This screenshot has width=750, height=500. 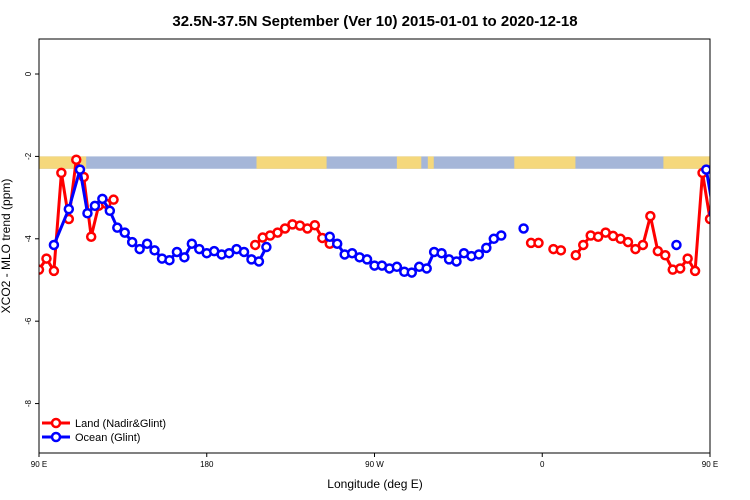 I want to click on y-tick-label-2: -4, so click(x=28, y=239).